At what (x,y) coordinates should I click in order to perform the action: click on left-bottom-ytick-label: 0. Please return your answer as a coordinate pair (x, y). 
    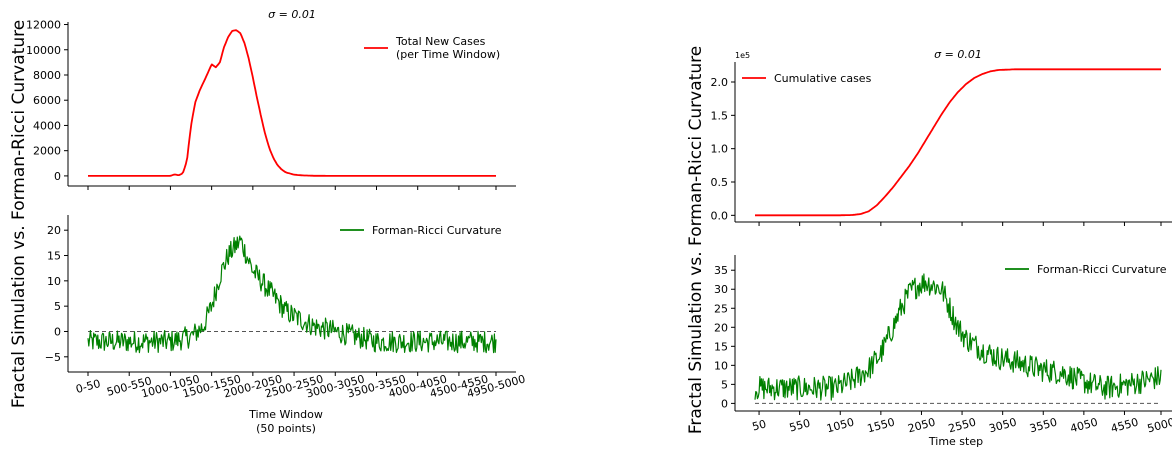
    Looking at the image, I should click on (57, 331).